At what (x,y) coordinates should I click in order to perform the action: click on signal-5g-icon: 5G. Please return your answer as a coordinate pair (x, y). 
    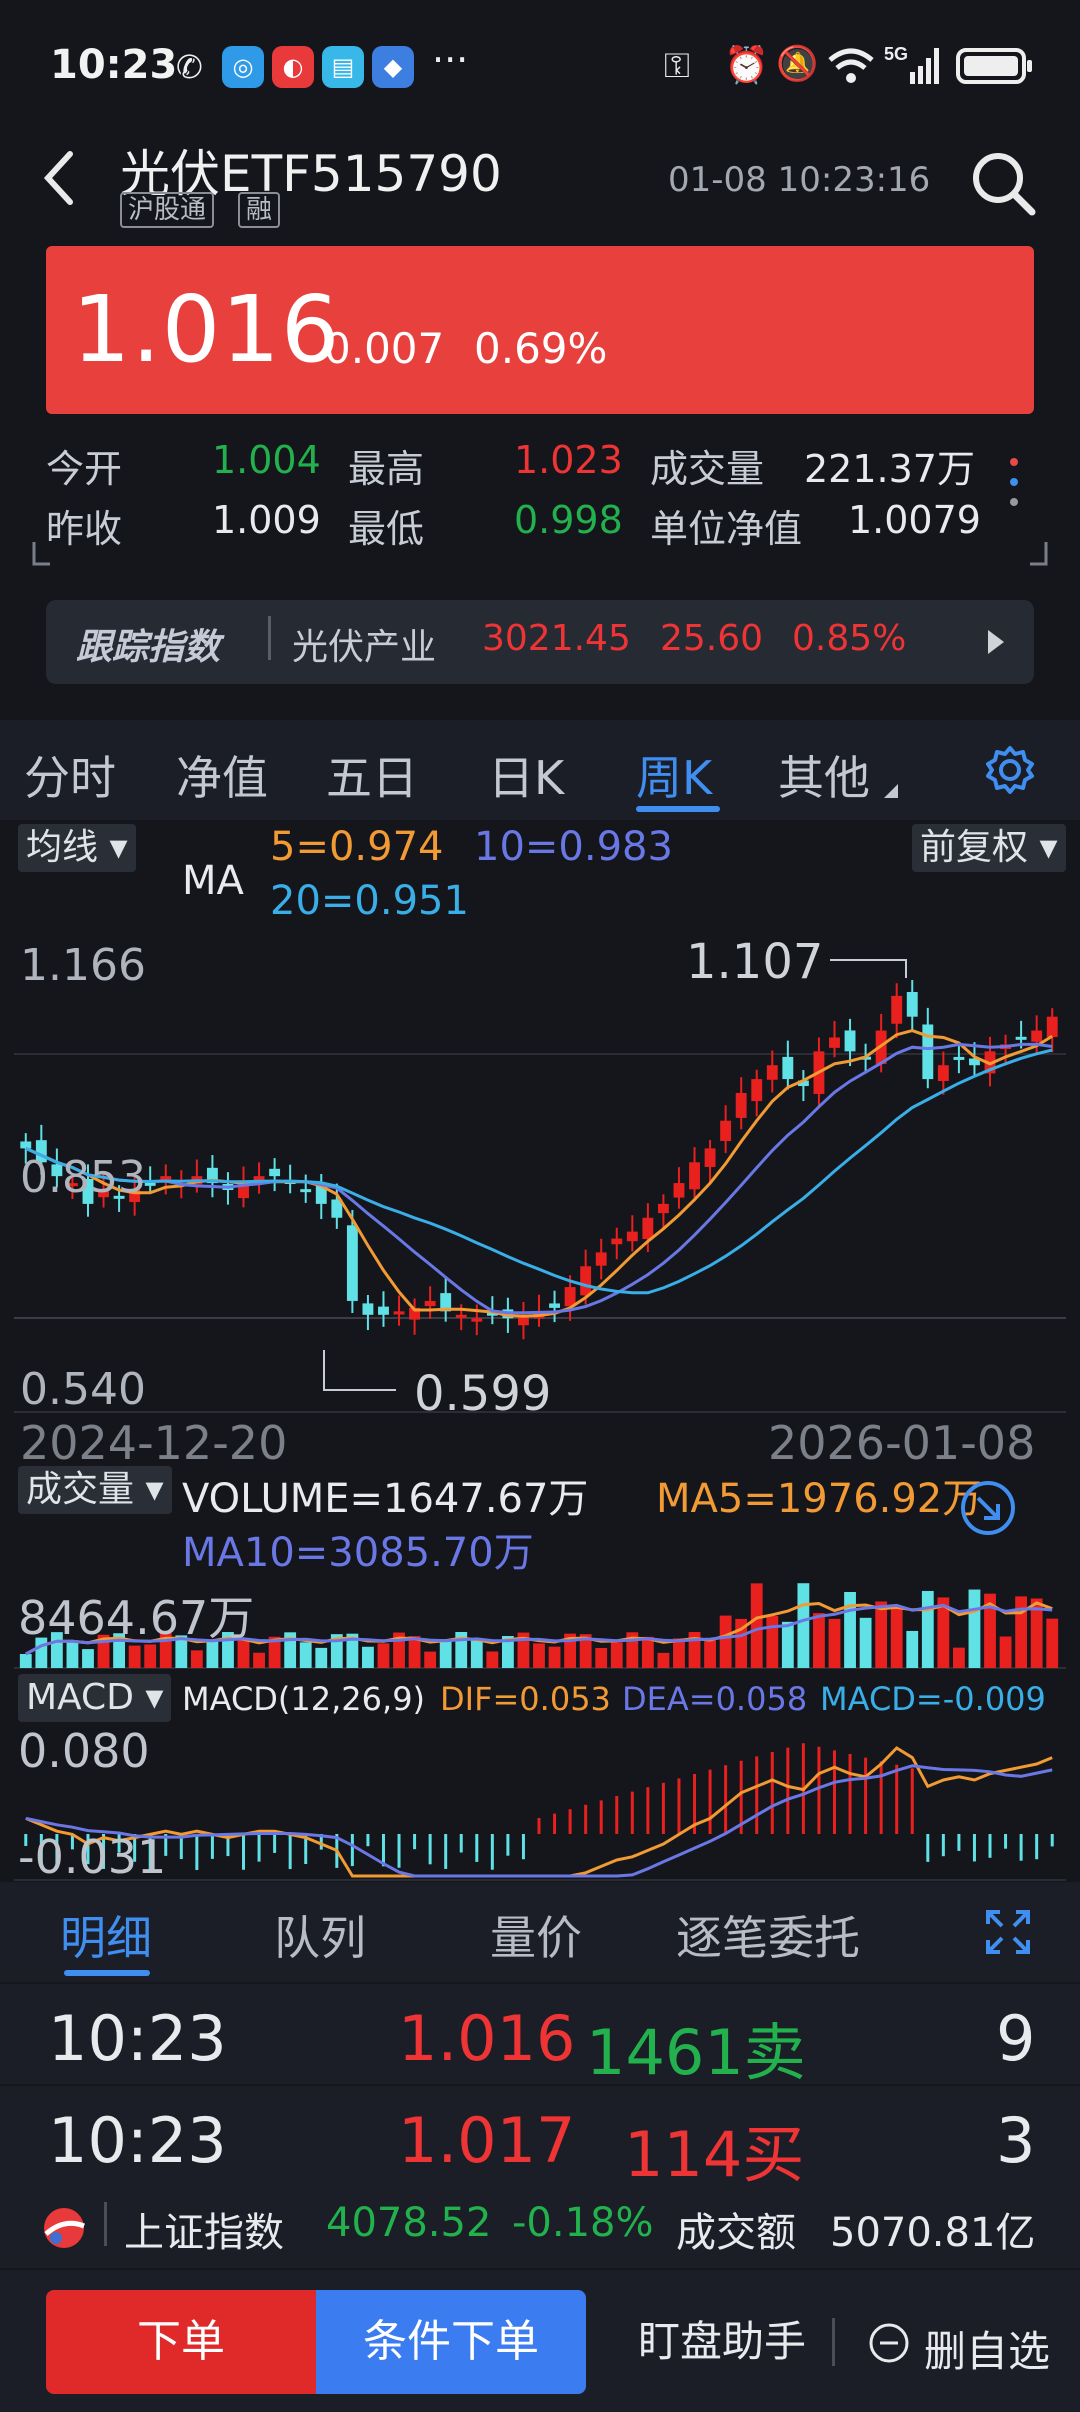
    Looking at the image, I should click on (911, 64).